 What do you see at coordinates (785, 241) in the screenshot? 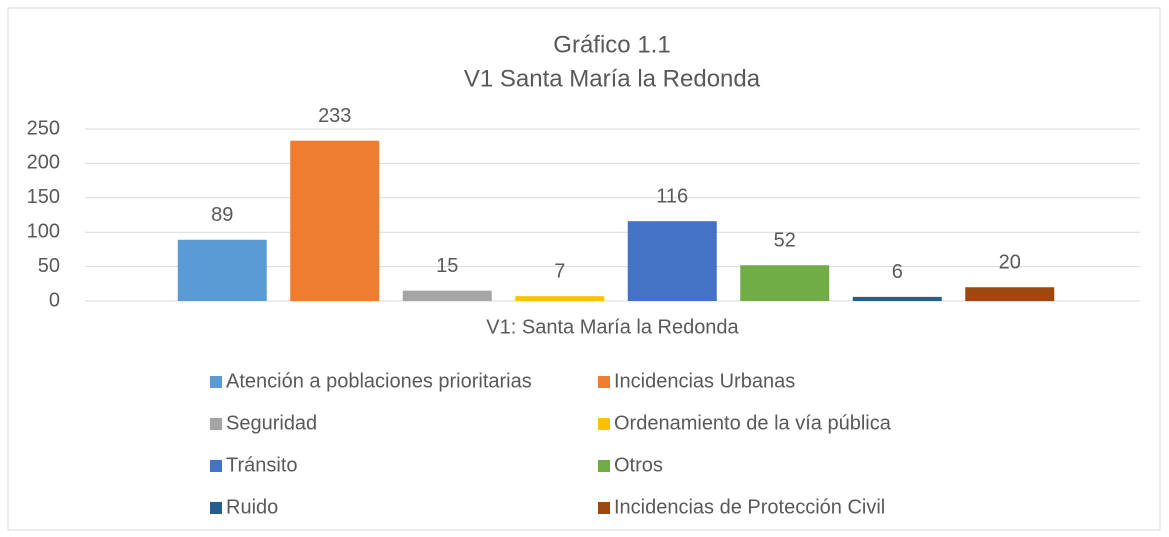
I see `data-label: 52` at bounding box center [785, 241].